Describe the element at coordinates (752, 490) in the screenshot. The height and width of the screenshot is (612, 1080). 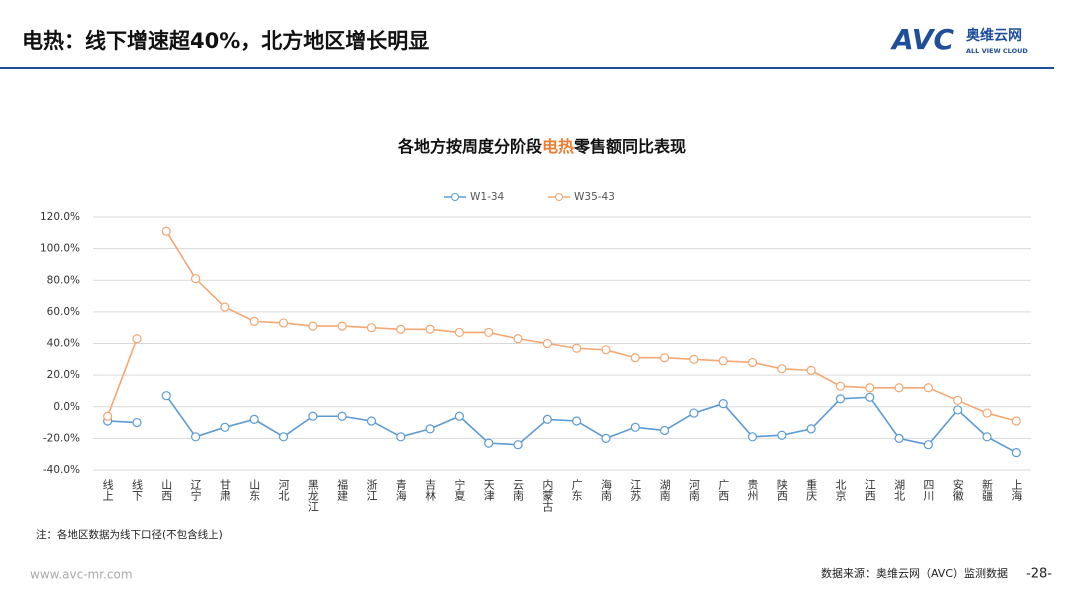
I see `x-tick-label: 贵州` at that location.